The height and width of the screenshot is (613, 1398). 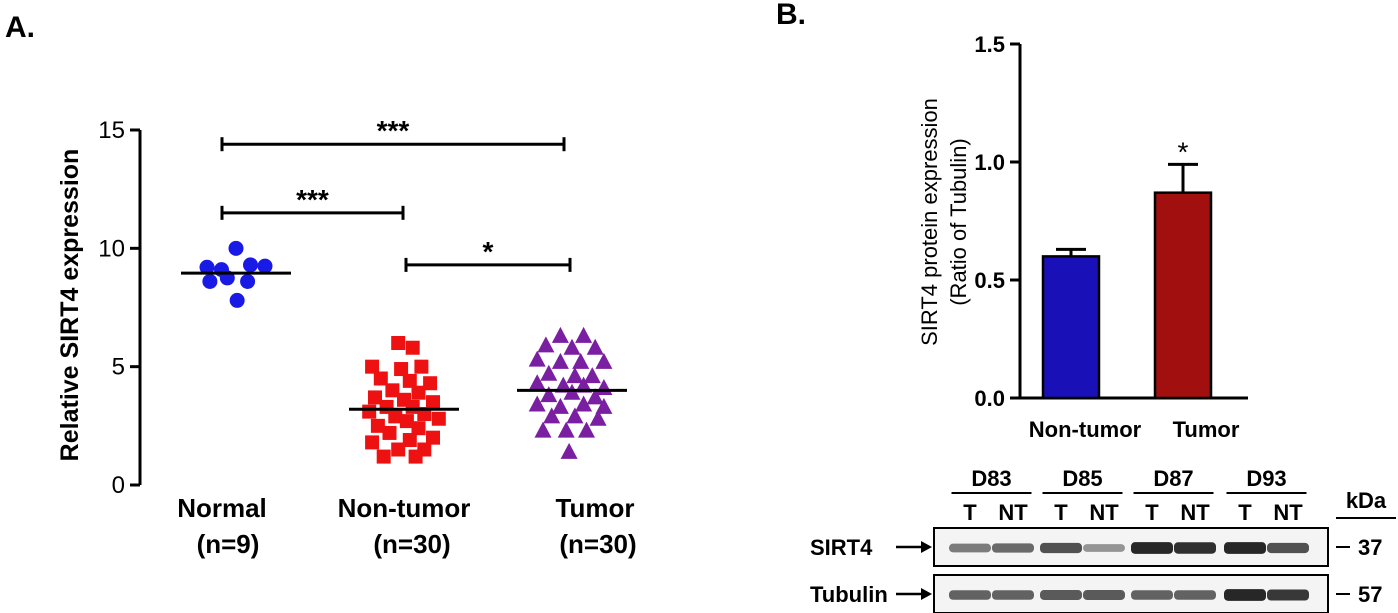 What do you see at coordinates (222, 508) in the screenshot?
I see `x-category-label: Normal` at bounding box center [222, 508].